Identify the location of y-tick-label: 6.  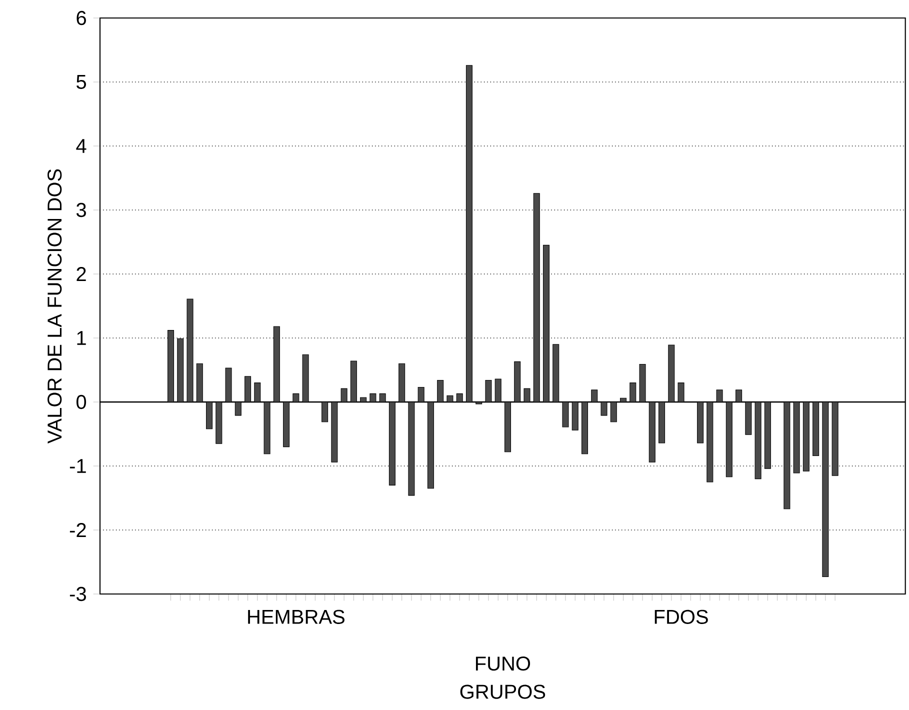
(81, 18).